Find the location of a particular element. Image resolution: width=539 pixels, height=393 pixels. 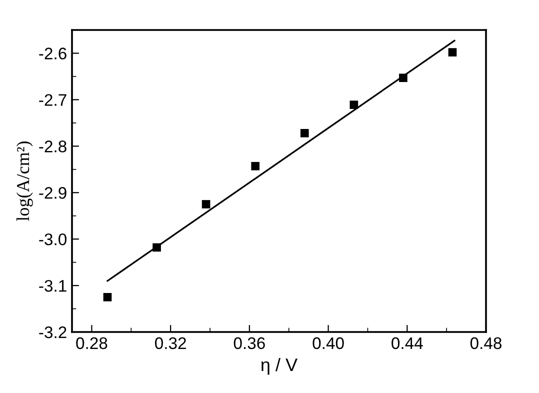

x-tick-label: 0.36 is located at coordinates (249, 343).